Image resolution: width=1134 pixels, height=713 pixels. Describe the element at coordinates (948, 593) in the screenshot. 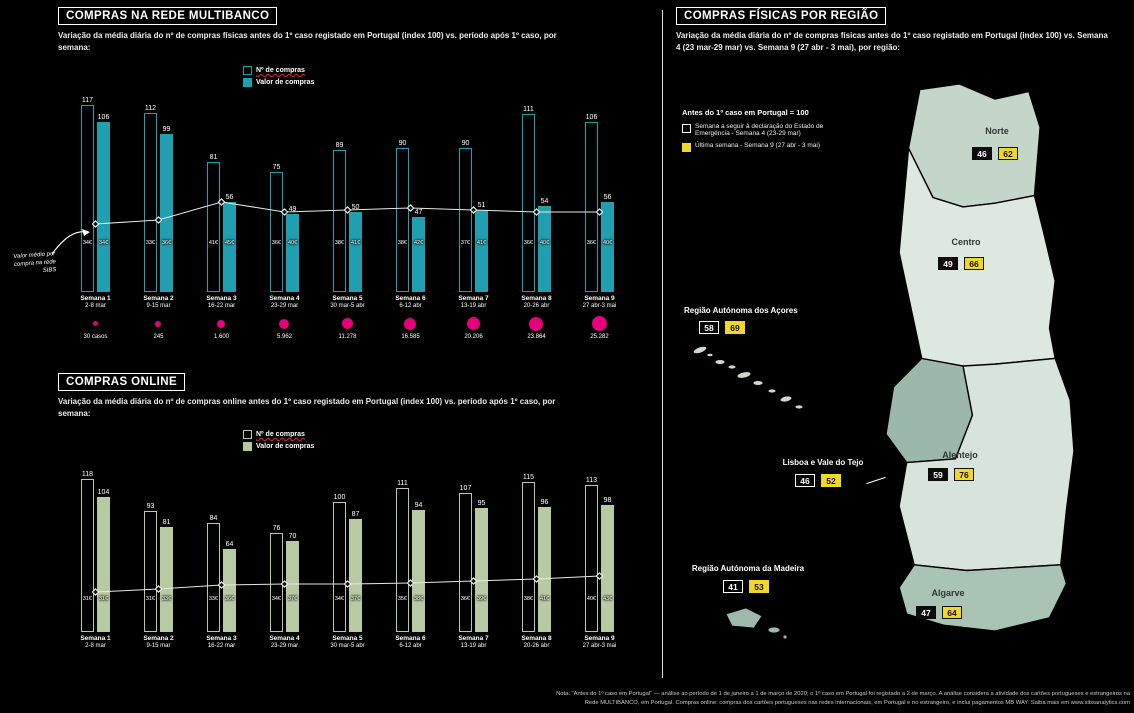

I see `region-label-algarve: Algarve` at that location.